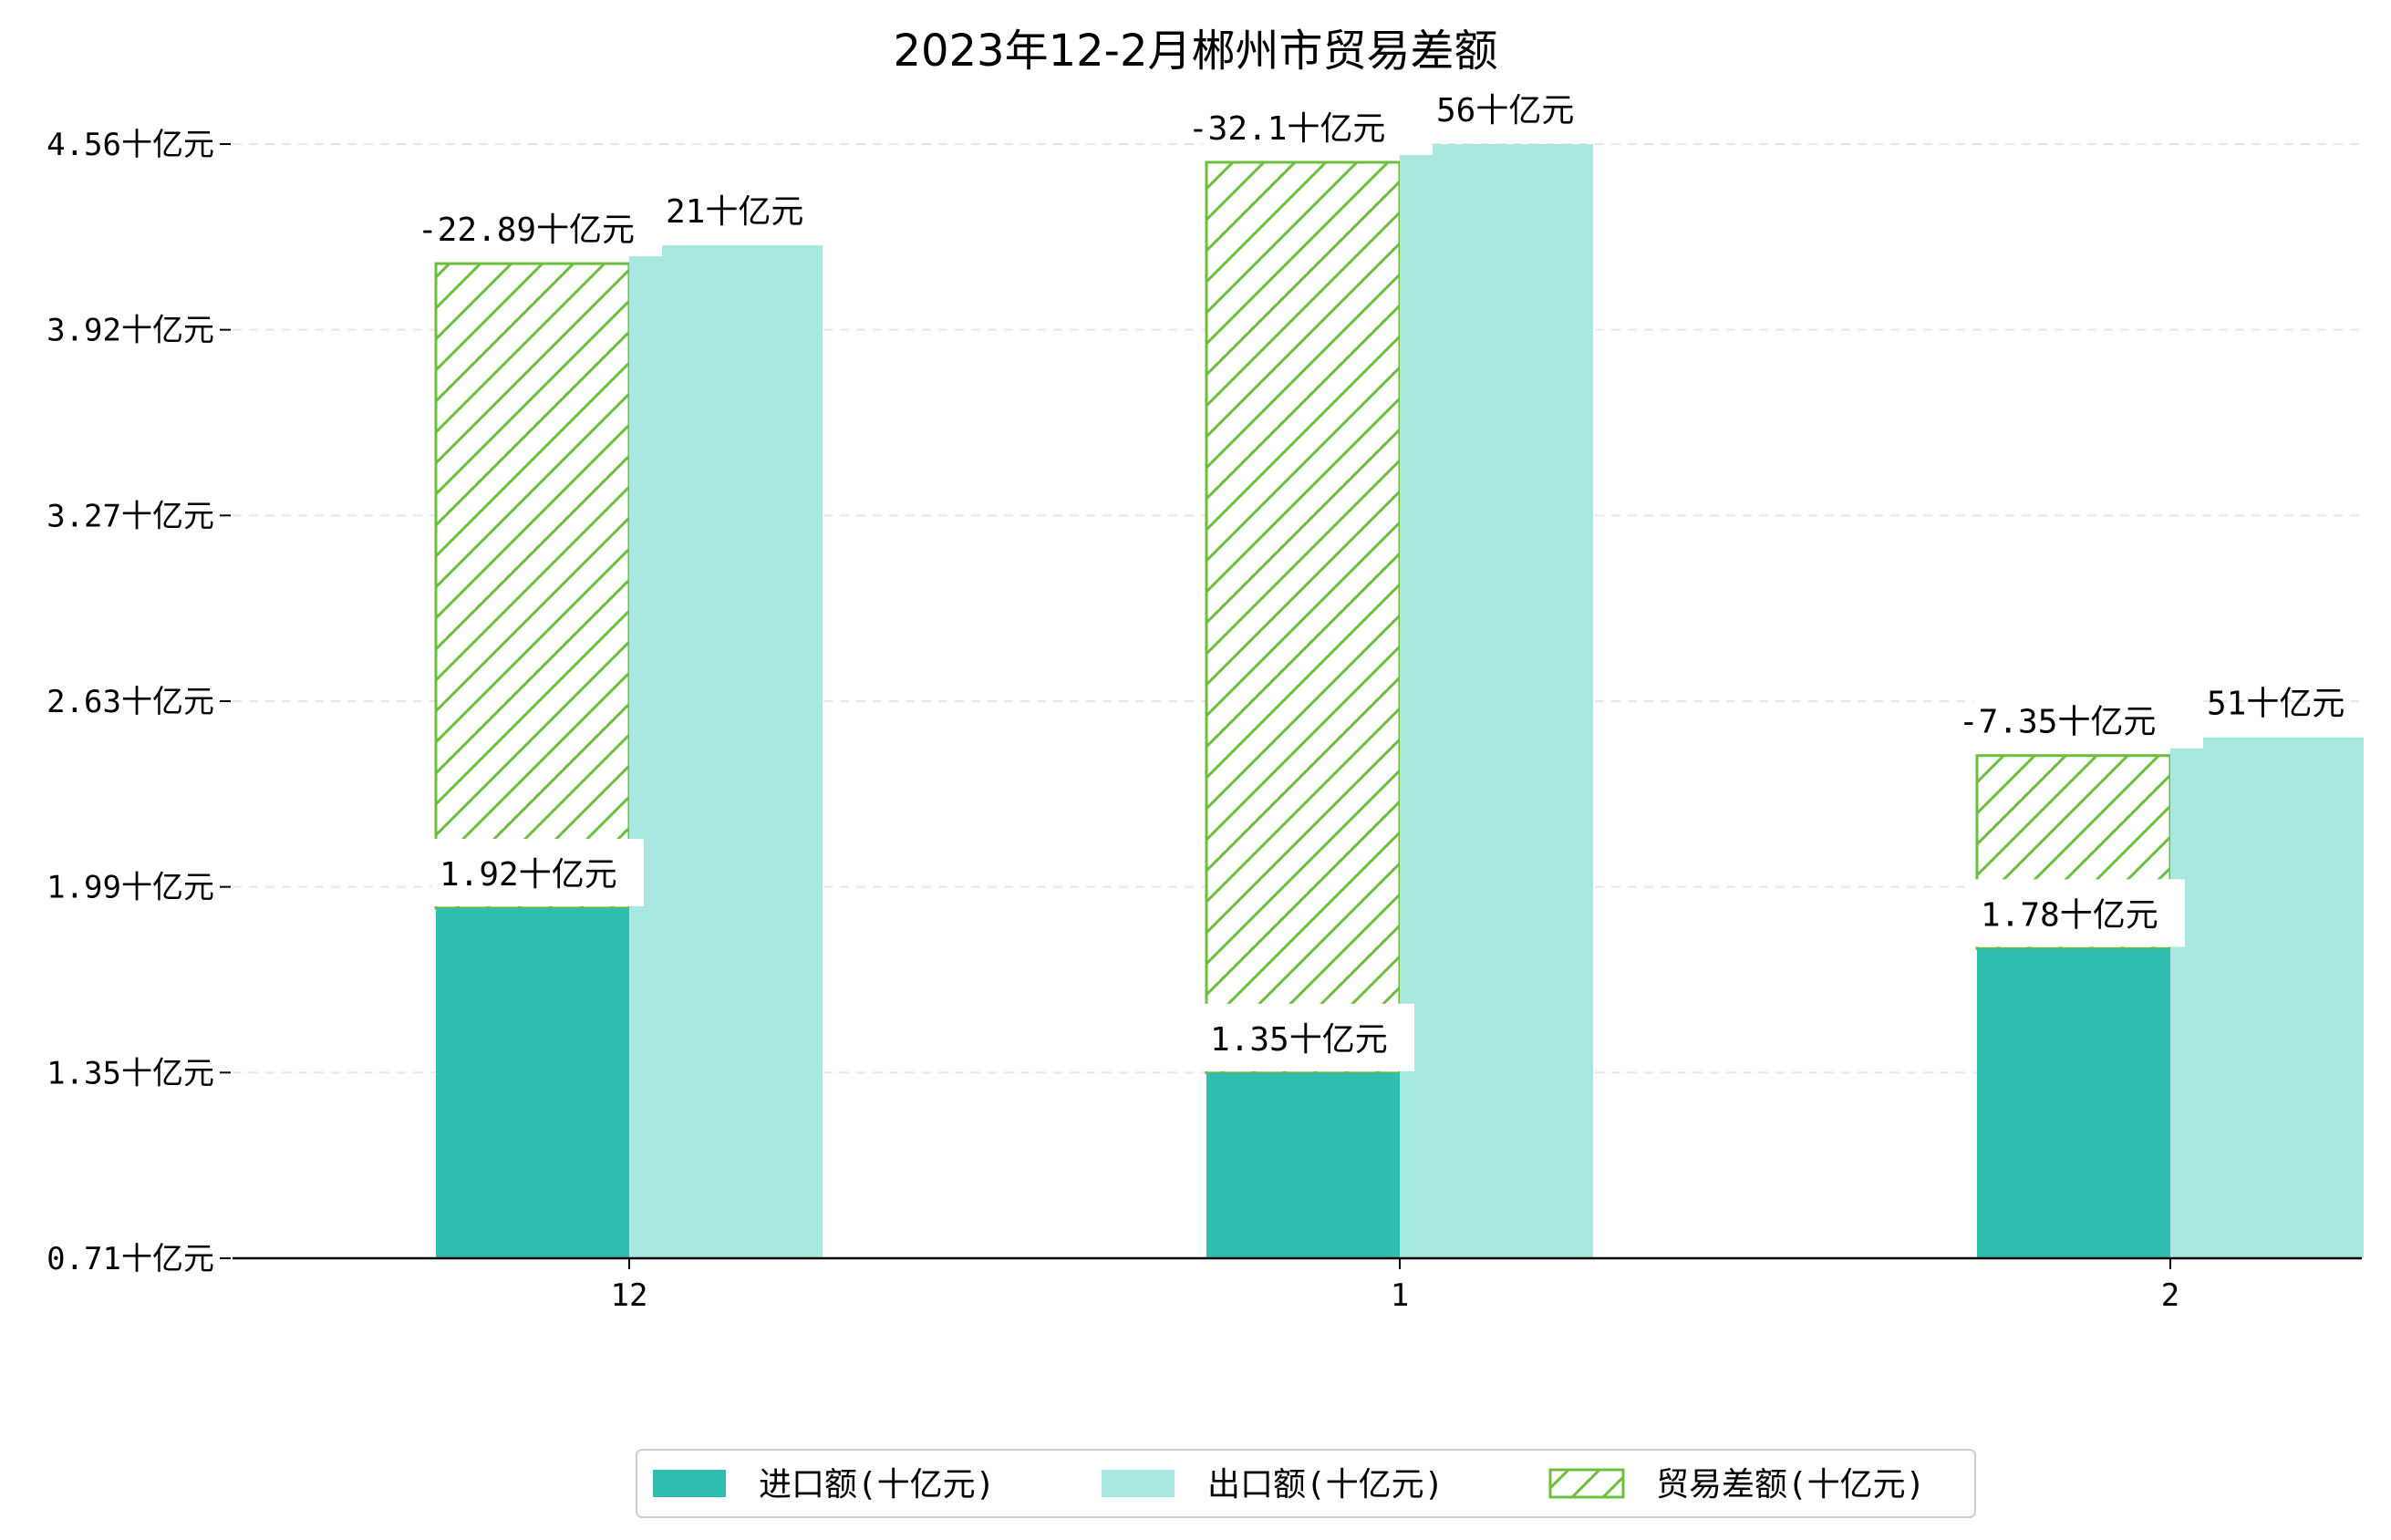 The width and height of the screenshot is (2391, 1540). Describe the element at coordinates (1791, 1485) in the screenshot. I see `legend-label: 贸易差额(十亿元)` at that location.